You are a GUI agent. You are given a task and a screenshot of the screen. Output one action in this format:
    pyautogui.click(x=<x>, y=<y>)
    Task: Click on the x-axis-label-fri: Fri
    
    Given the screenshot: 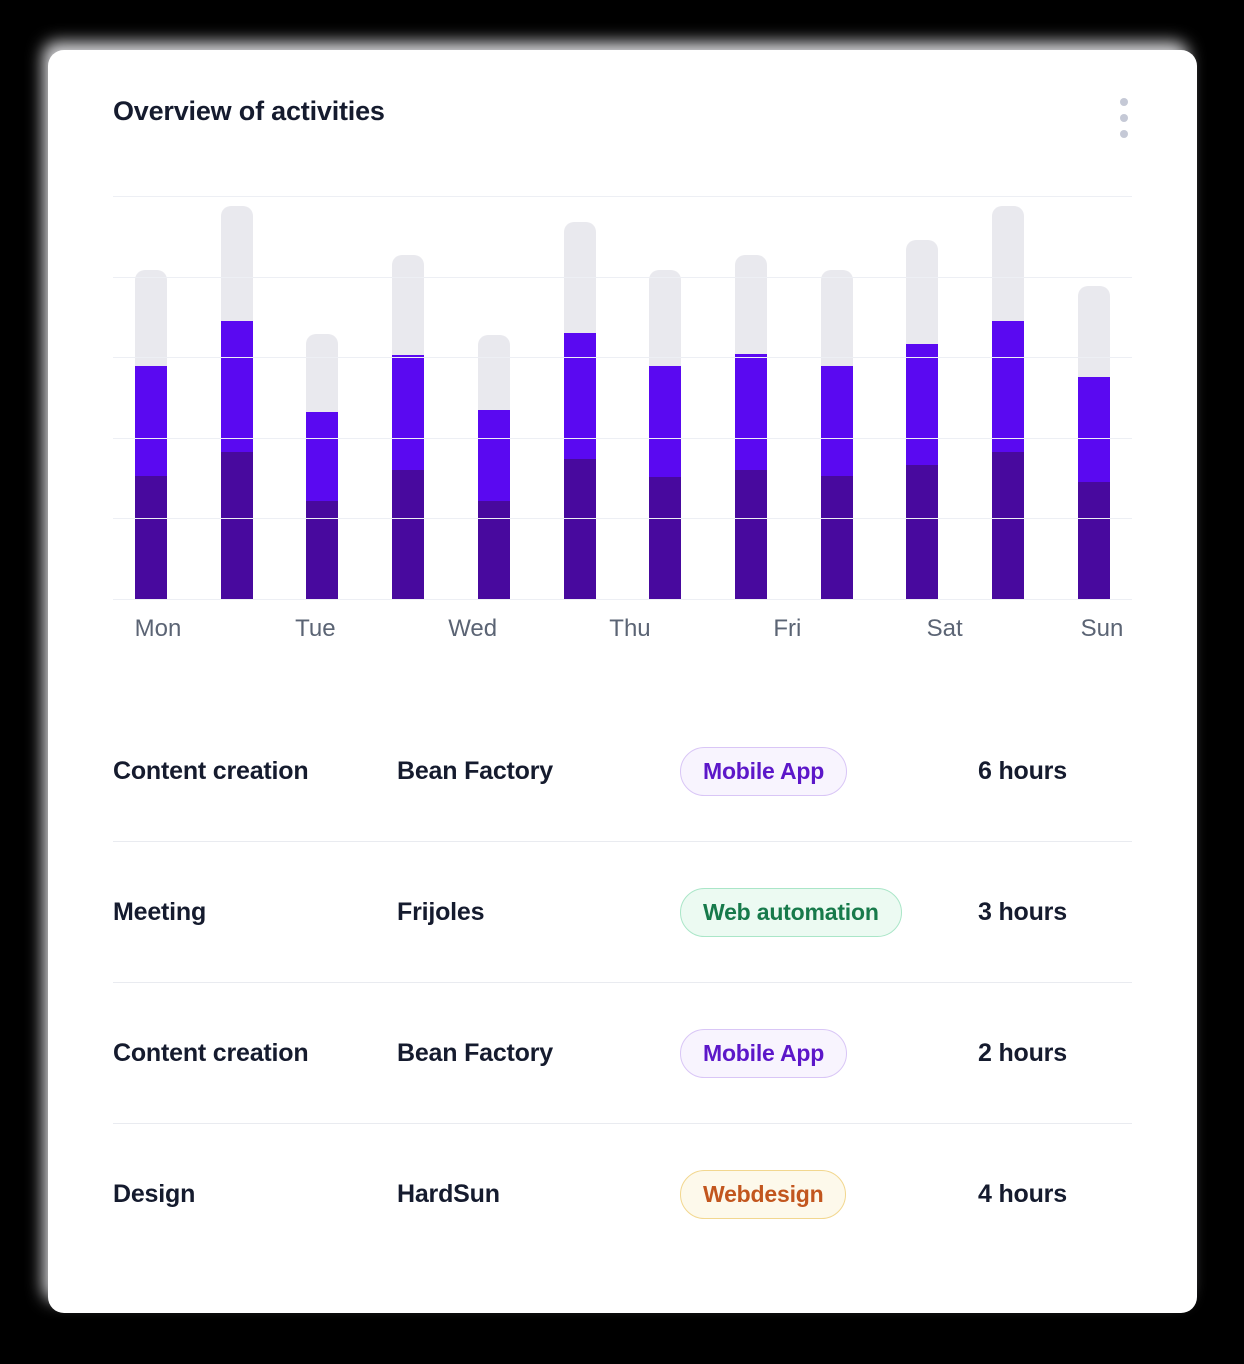 What is the action you would take?
    pyautogui.click(x=787, y=628)
    